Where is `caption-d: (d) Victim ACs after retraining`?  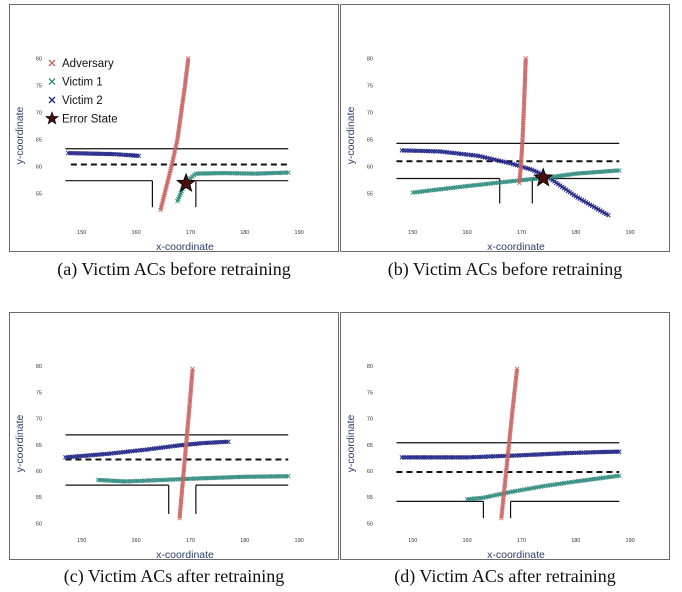
caption-d: (d) Victim ACs after retraining is located at coordinates (505, 576).